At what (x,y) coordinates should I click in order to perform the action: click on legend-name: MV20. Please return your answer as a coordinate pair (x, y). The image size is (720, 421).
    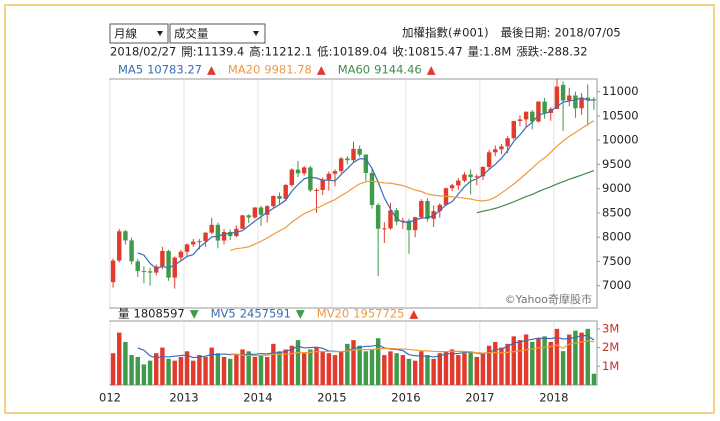
    Looking at the image, I should click on (333, 314).